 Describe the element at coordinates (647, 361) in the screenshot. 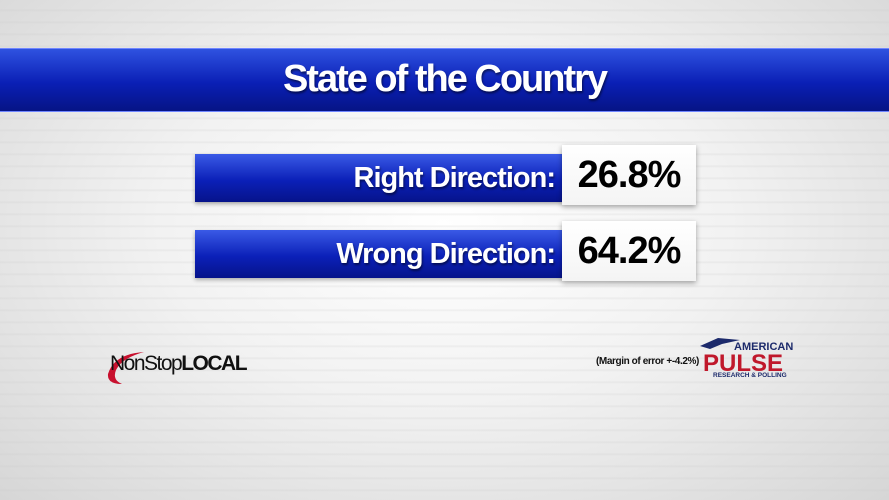

I see `margin-of-error: (Margin of error +-4.2%)` at that location.